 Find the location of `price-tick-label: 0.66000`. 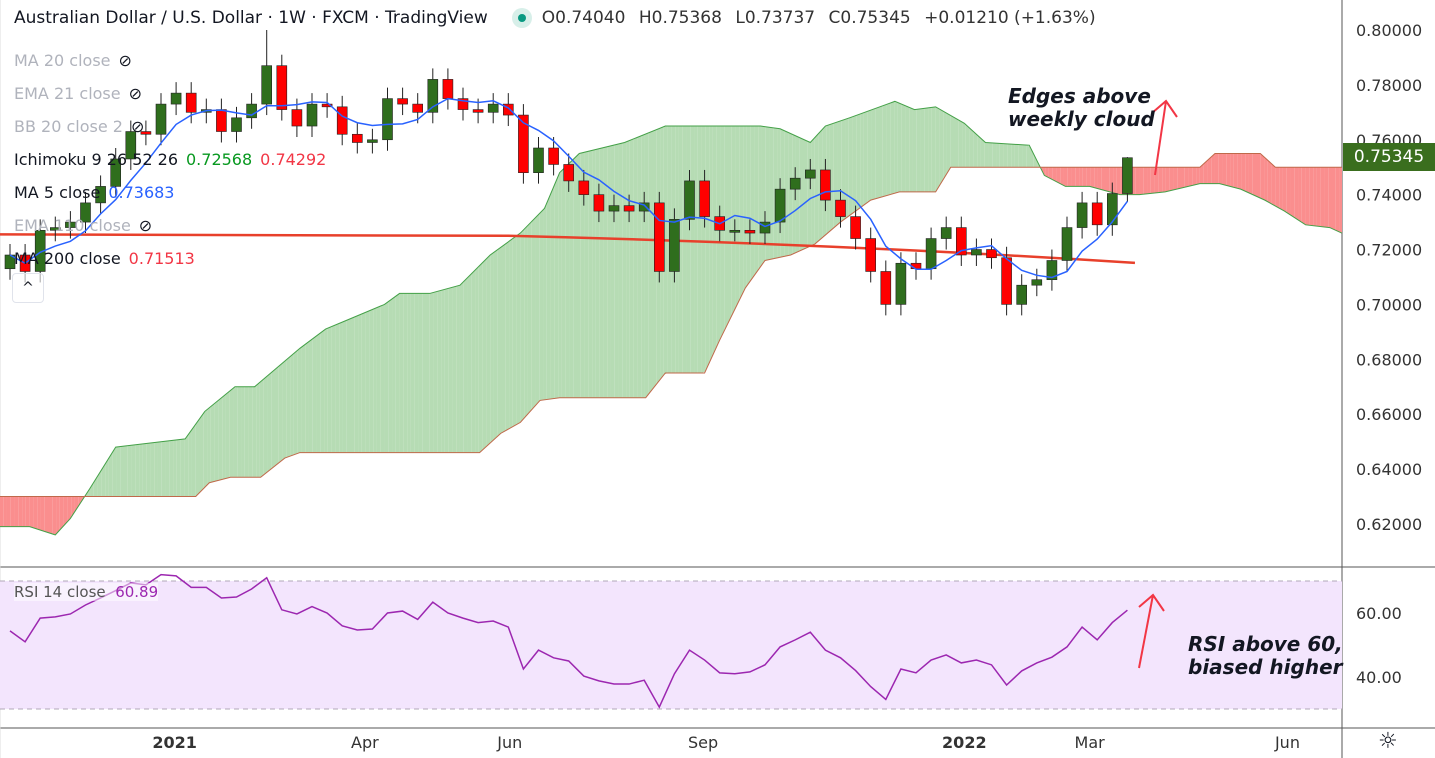

price-tick-label: 0.66000 is located at coordinates (1389, 414).